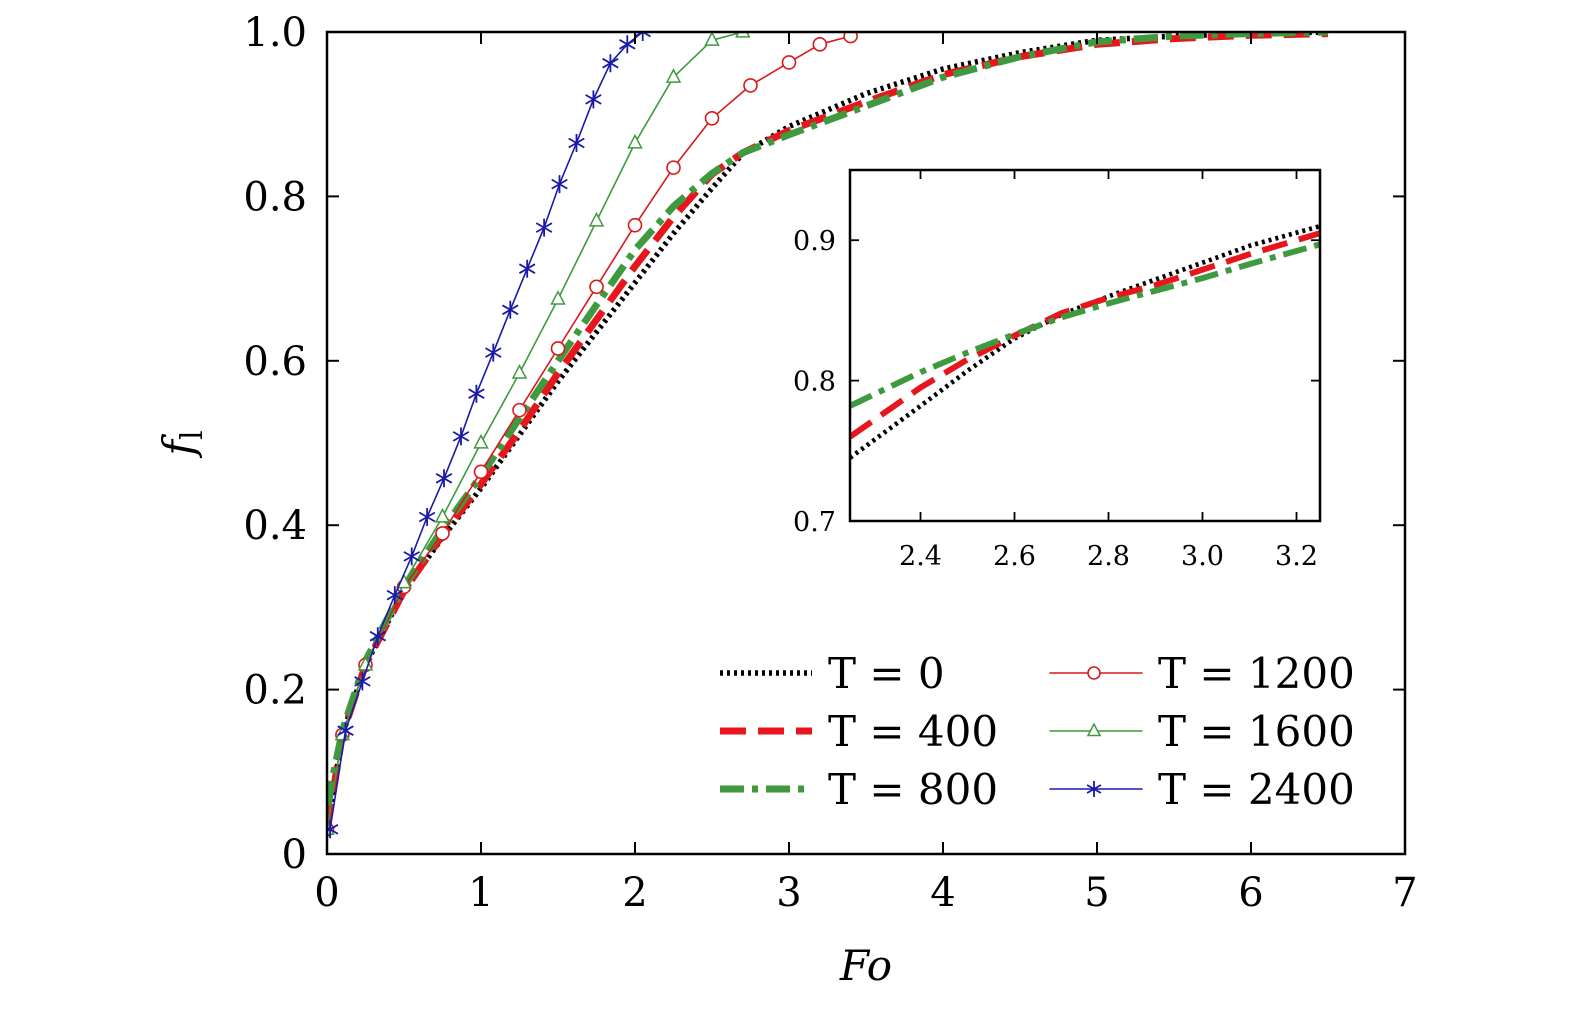 This screenshot has height=1014, width=1575. Describe the element at coordinates (480, 893) in the screenshot. I see `x-tick-label: 1` at that location.